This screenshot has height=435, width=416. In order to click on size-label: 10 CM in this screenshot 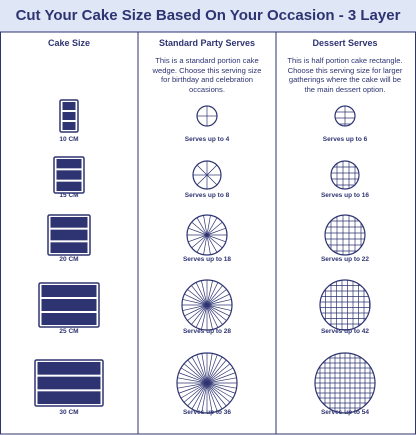, I will do `click(68, 139)`.